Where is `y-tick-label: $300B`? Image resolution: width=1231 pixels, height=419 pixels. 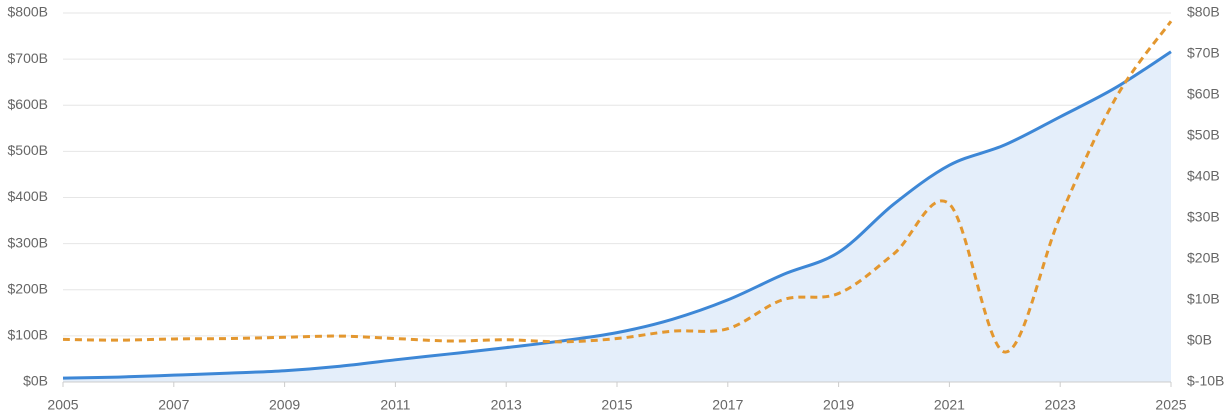
y-tick-label: $300B is located at coordinates (28, 242).